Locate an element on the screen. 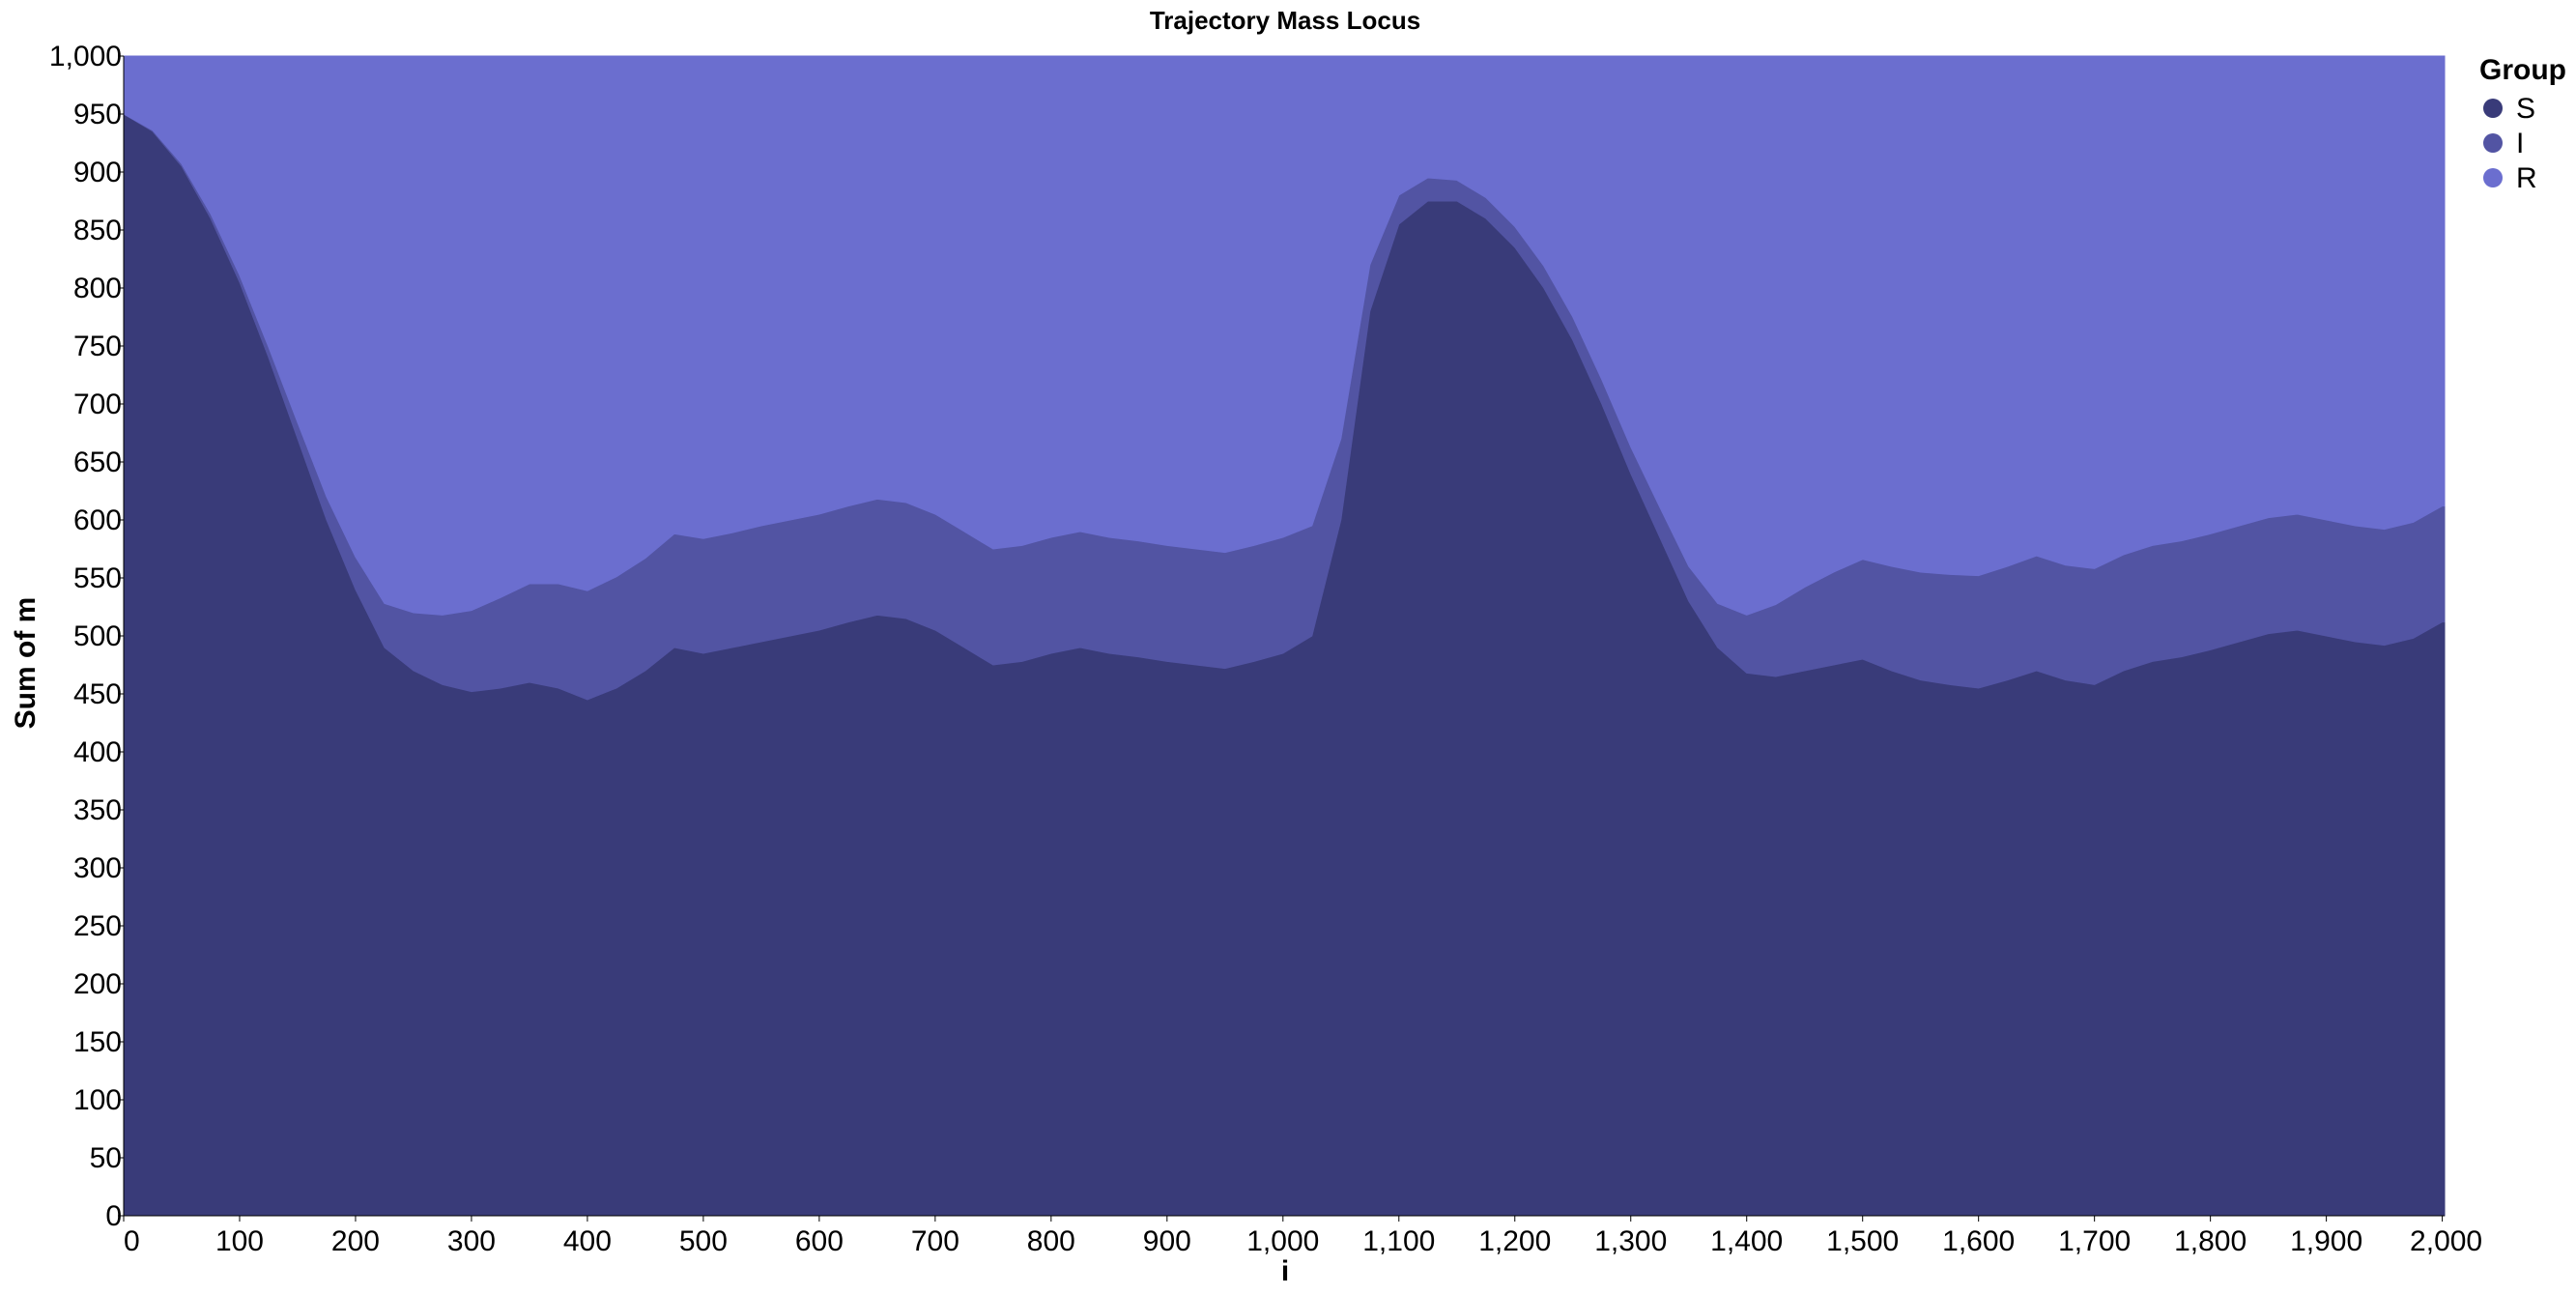 This screenshot has height=1295, width=2576. x-tick-label: 1,700 is located at coordinates (2095, 1241).